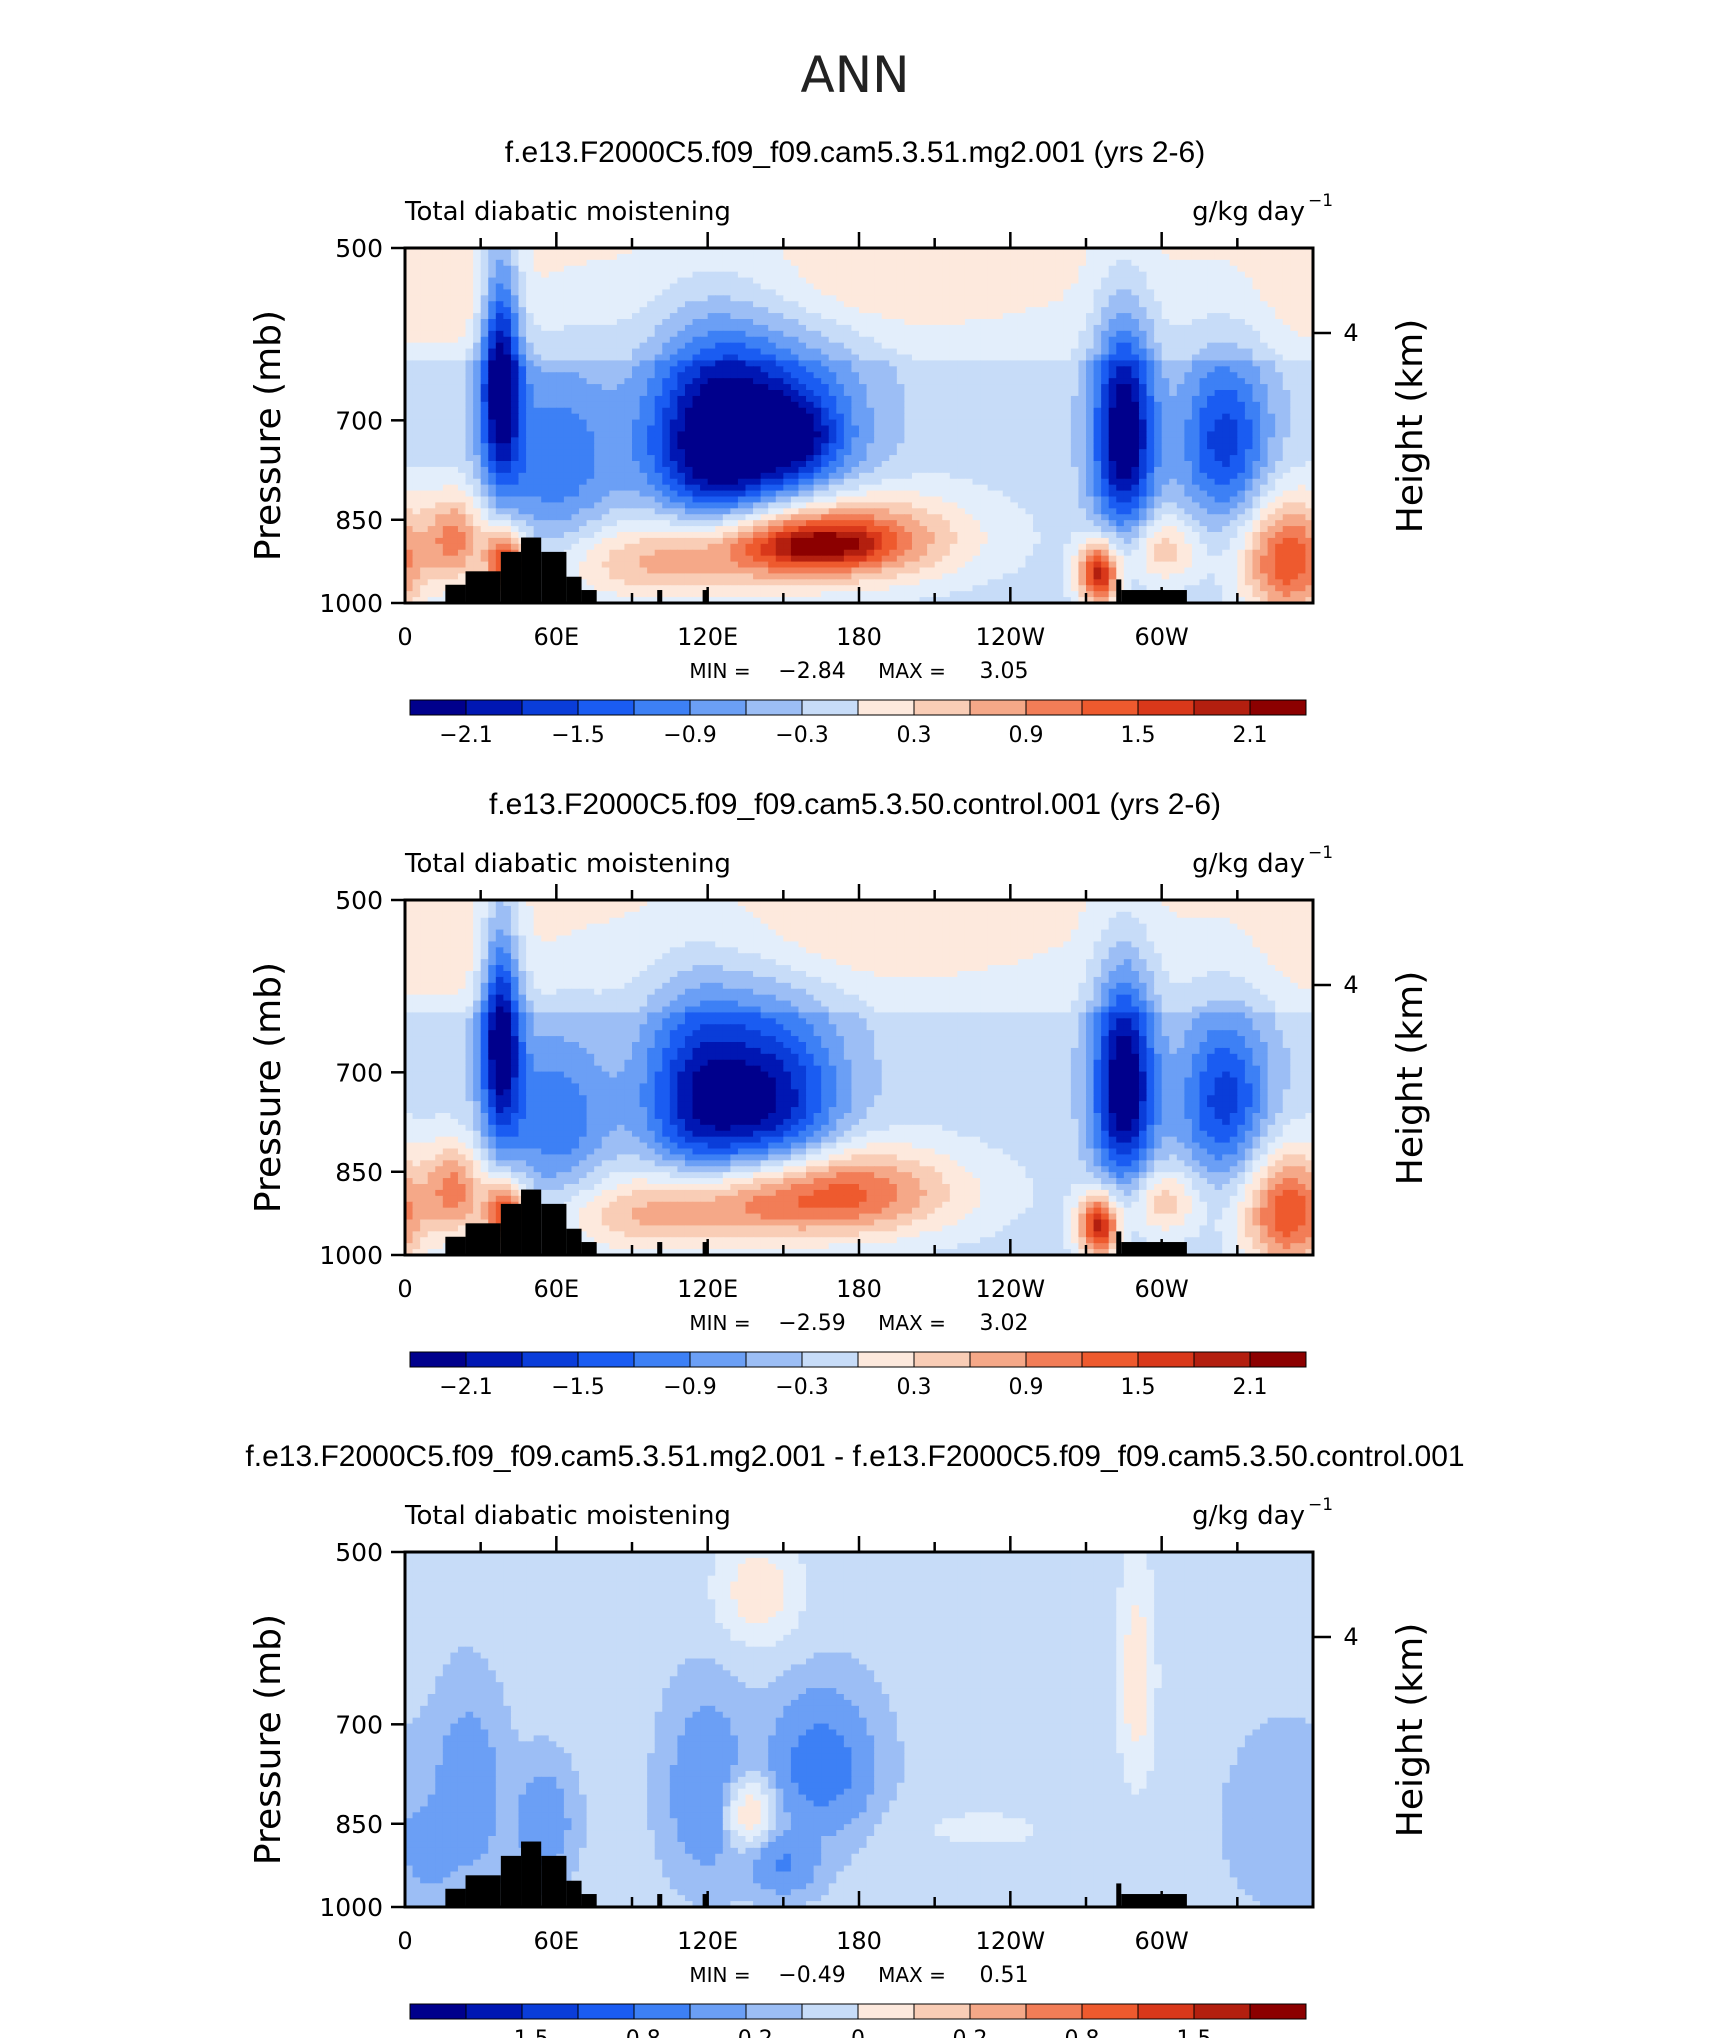 This screenshot has width=1710, height=2038. I want to click on units-label: g/kg day, so click(1248, 212).